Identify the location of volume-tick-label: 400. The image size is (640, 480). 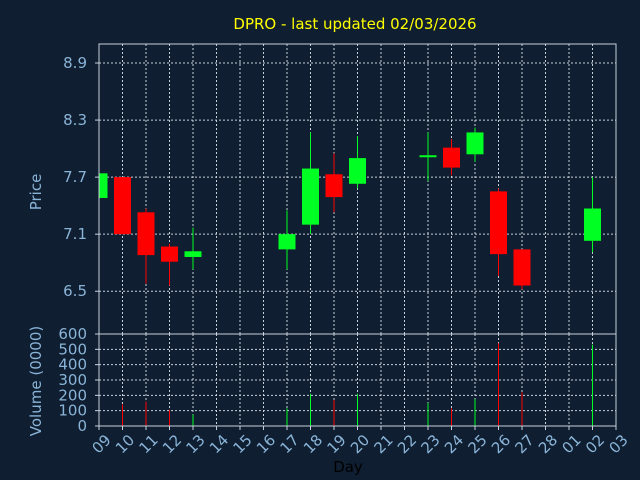
(72, 365).